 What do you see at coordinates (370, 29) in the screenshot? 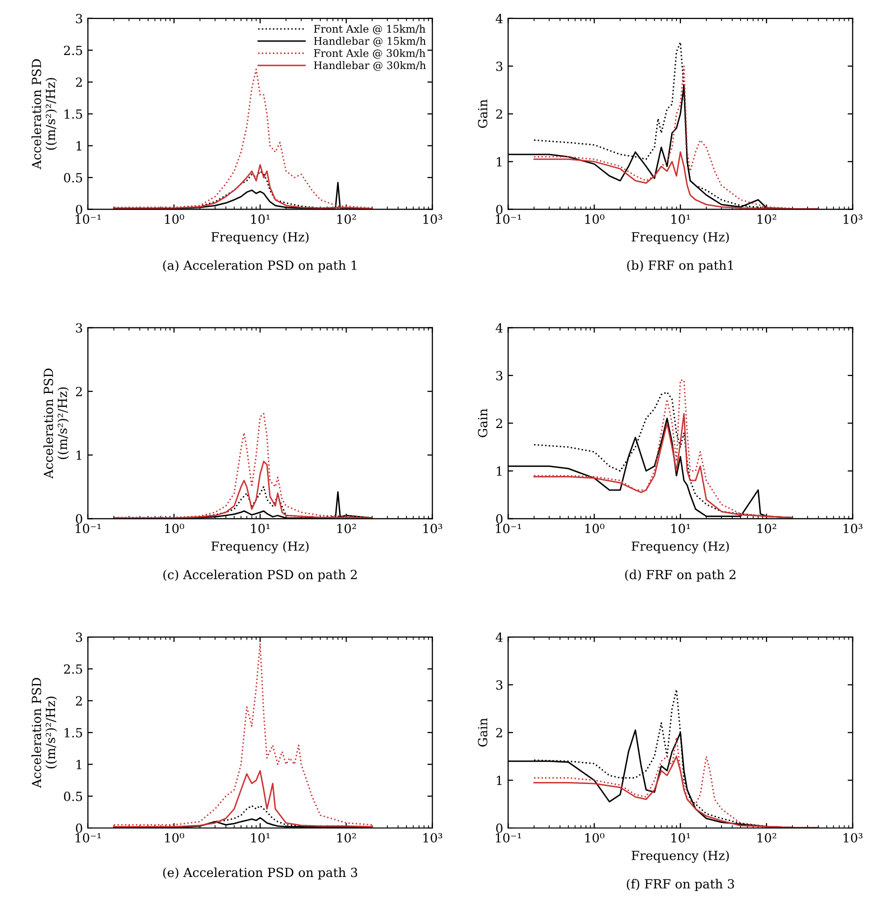
I see `legend-label: Front Axle @ 15km/h` at bounding box center [370, 29].